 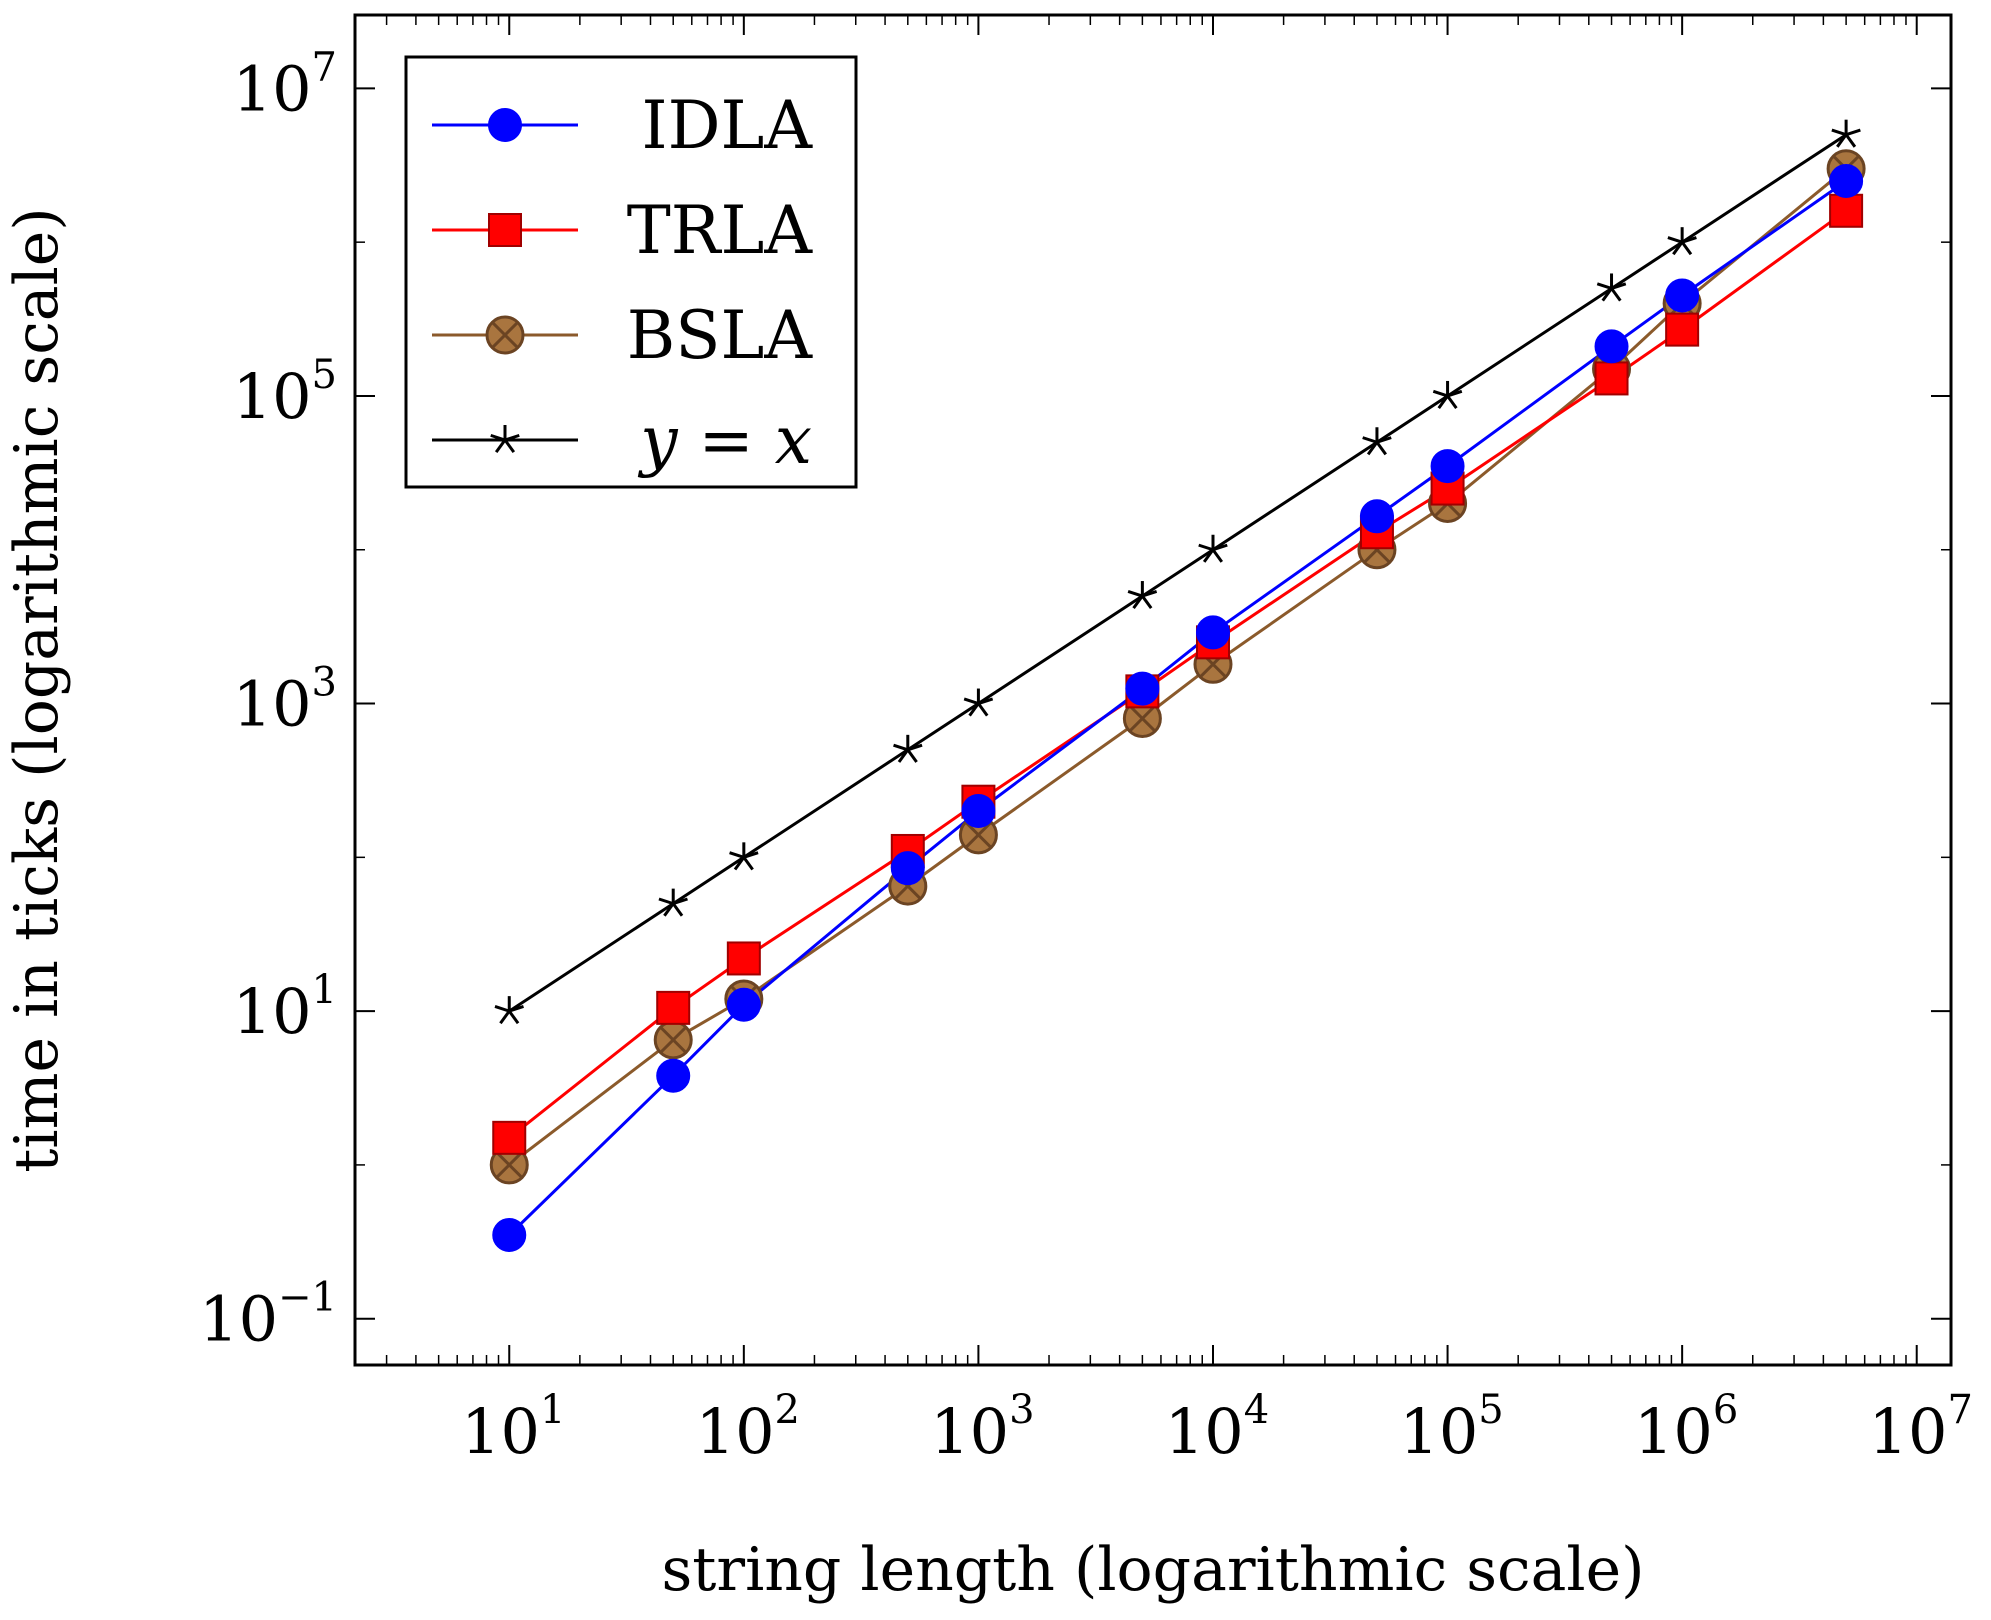 I want to click on x-tick-label: 10², so click(x=748, y=1427).